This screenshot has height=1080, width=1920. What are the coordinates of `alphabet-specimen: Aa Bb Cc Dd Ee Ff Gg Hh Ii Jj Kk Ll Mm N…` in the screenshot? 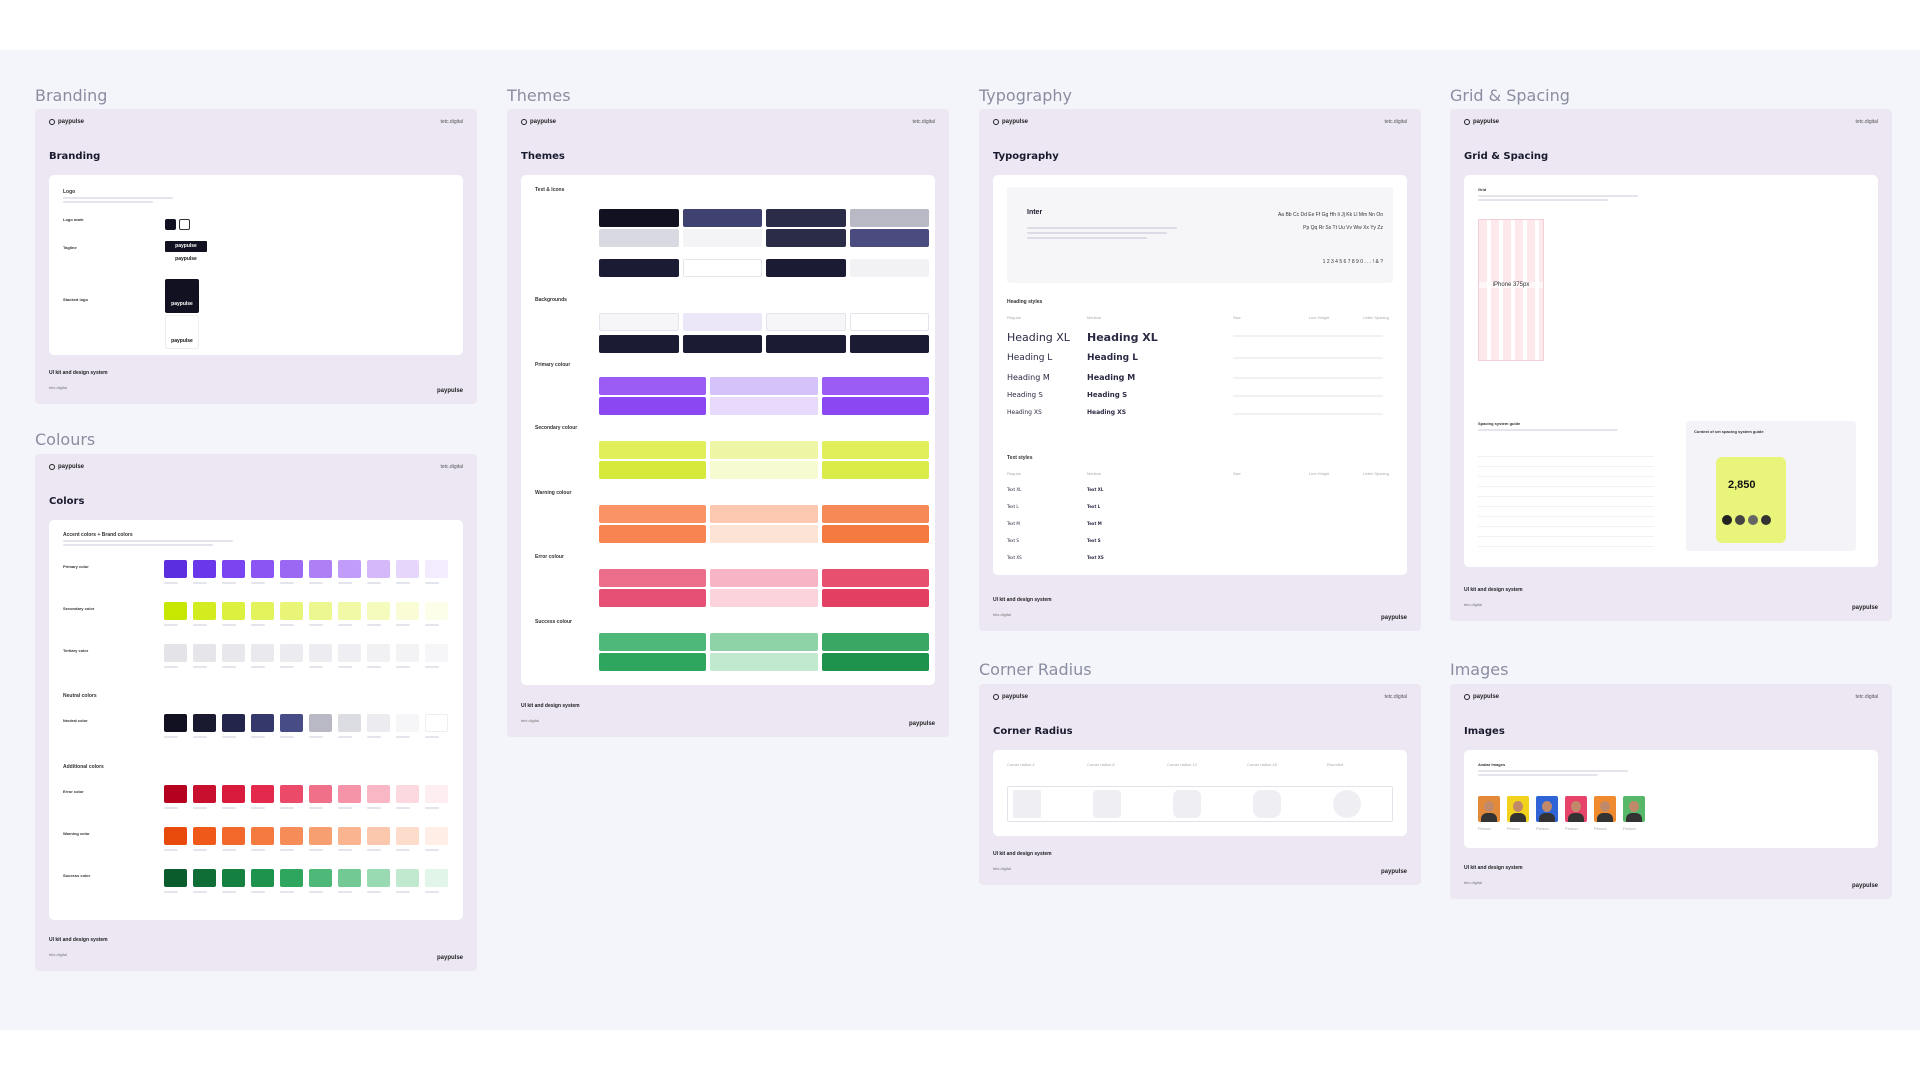 It's located at (1330, 221).